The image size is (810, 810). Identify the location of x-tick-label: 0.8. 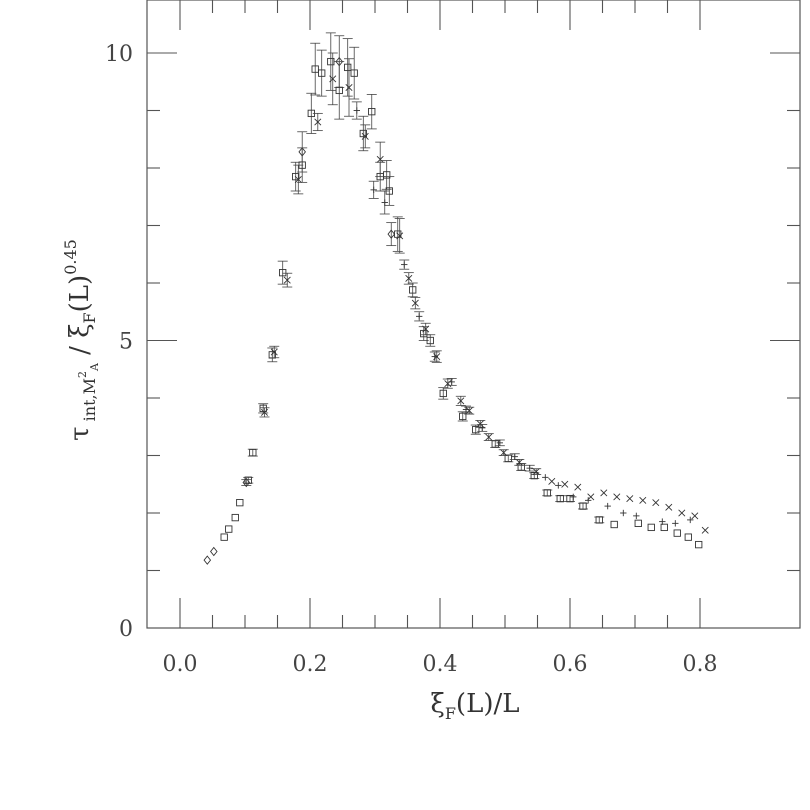
(700, 664).